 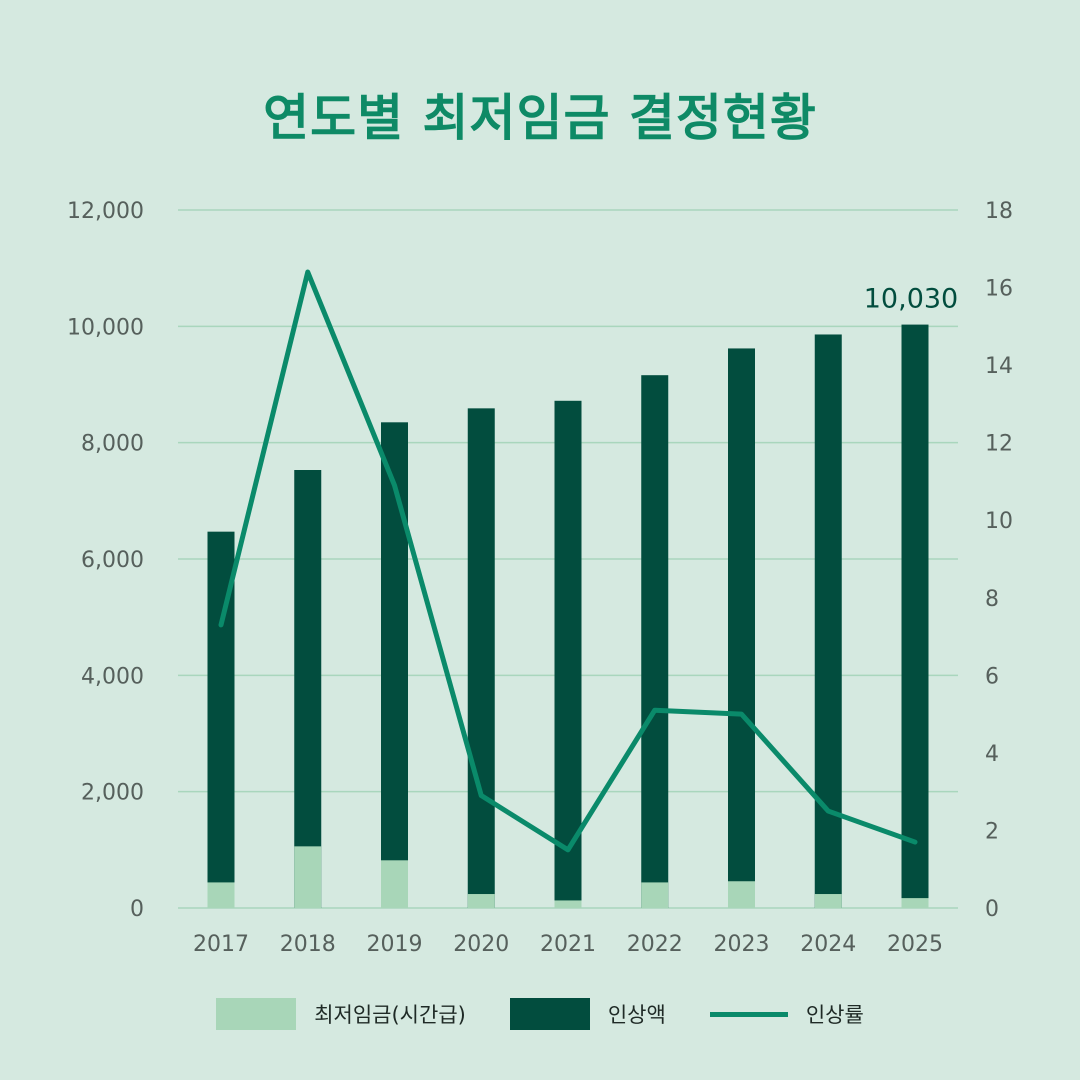 What do you see at coordinates (915, 944) in the screenshot?
I see `x-tick-label: 2025` at bounding box center [915, 944].